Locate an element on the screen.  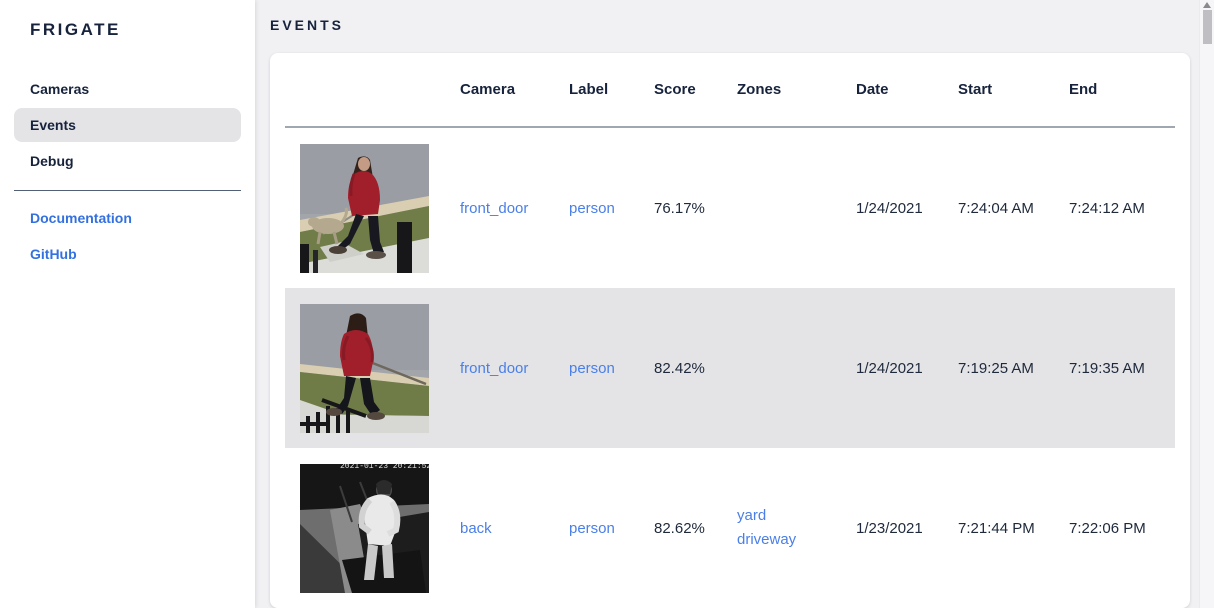
column-header-end: End is located at coordinates (1083, 89).